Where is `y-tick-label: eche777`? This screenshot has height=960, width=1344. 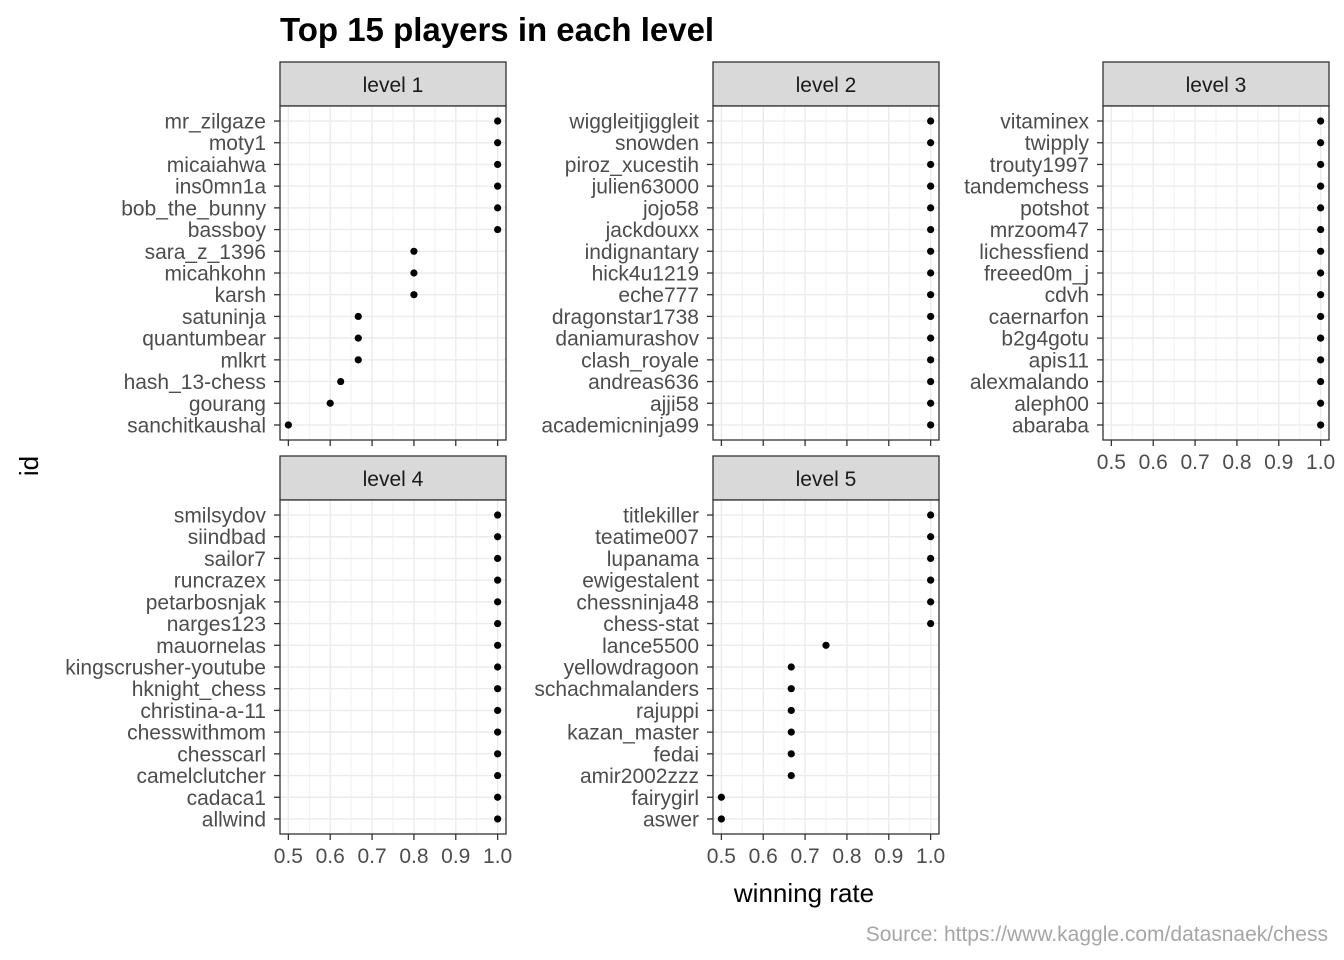
y-tick-label: eche777 is located at coordinates (658, 295).